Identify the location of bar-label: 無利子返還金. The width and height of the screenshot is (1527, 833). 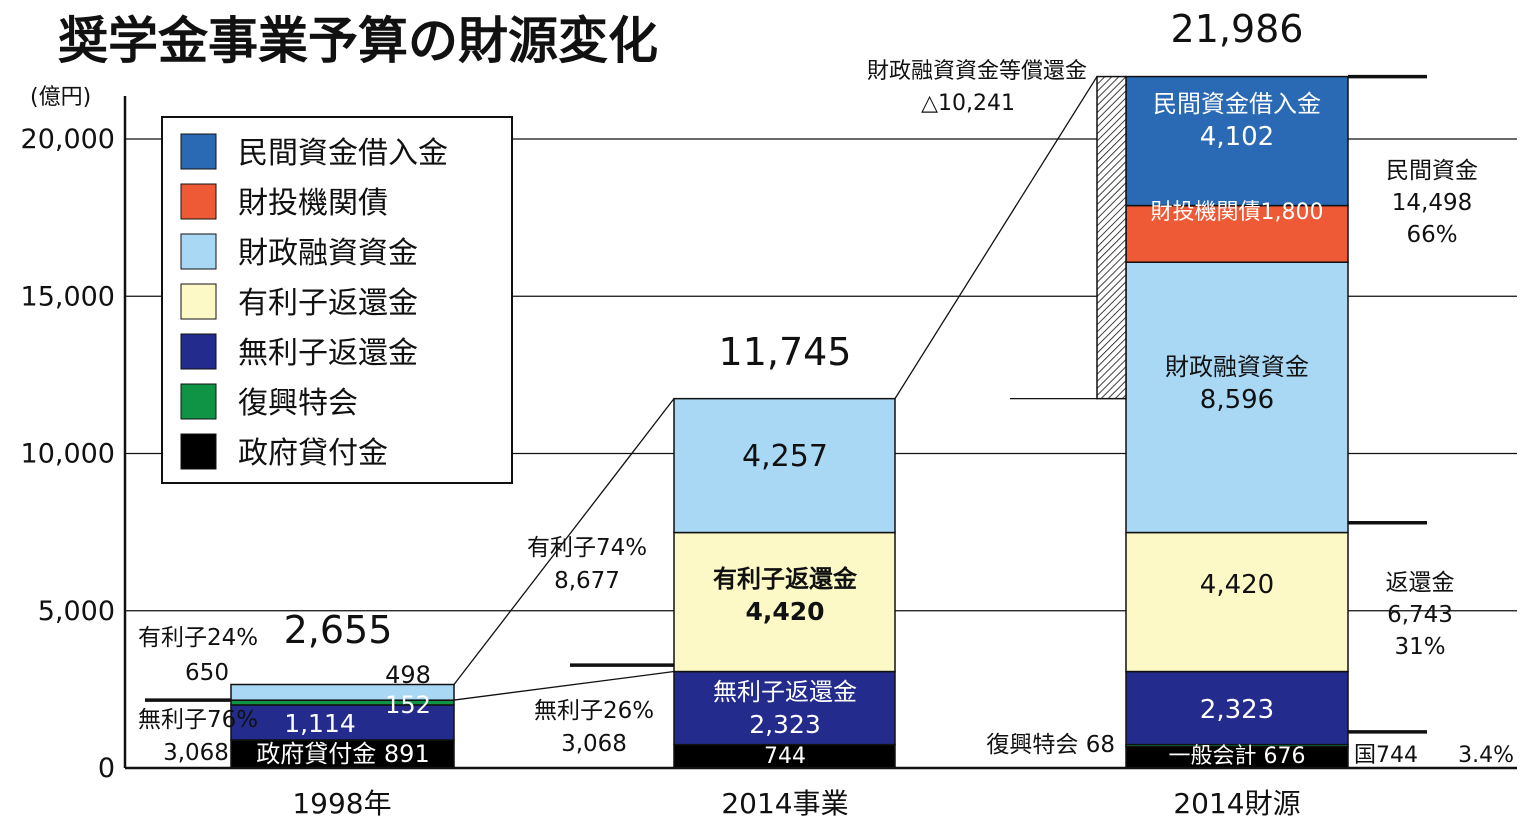
(785, 692).